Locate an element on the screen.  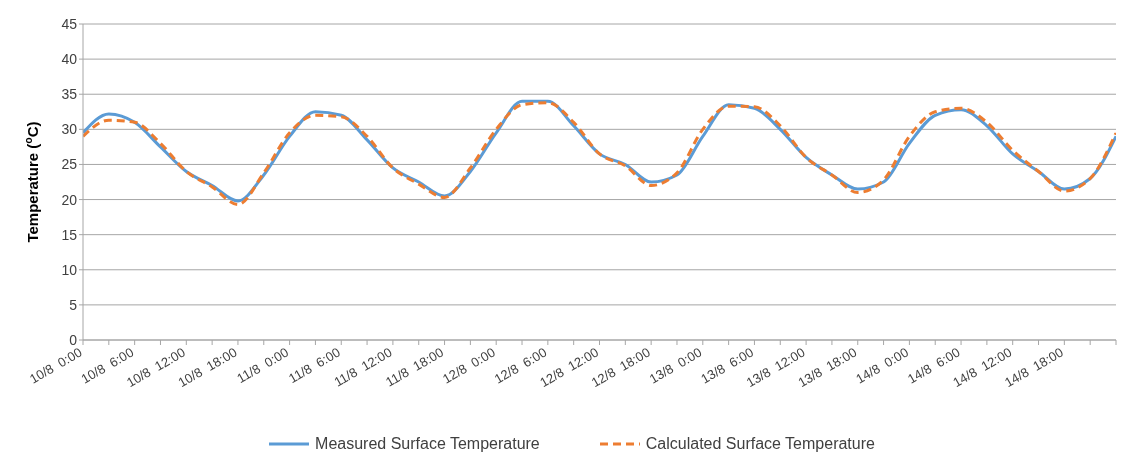
legend-label: Measured Surface Temperature is located at coordinates (427, 444).